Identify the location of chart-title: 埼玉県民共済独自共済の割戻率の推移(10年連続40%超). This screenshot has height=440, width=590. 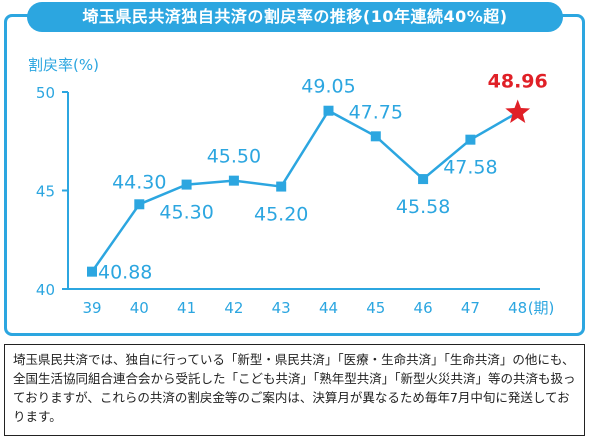
(295, 17).